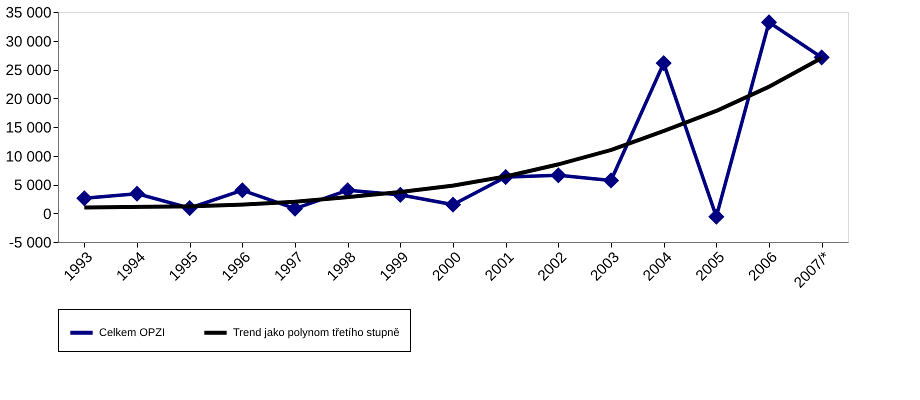 Image resolution: width=920 pixels, height=400 pixels. Describe the element at coordinates (132, 332) in the screenshot. I see `legend-label: Celkem OPZI` at that location.